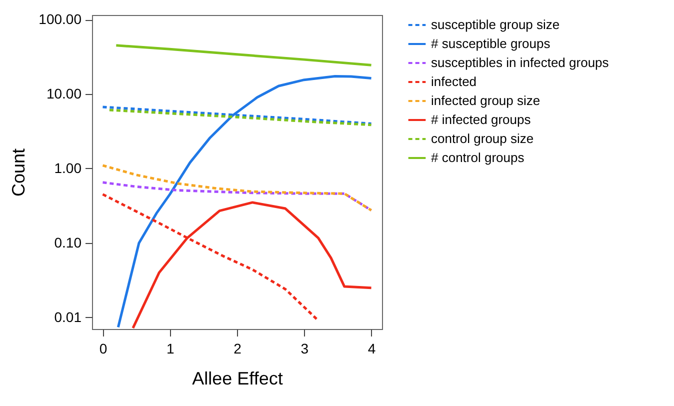  What do you see at coordinates (68, 242) in the screenshot?
I see `y-tick-label: 0.10` at bounding box center [68, 242].